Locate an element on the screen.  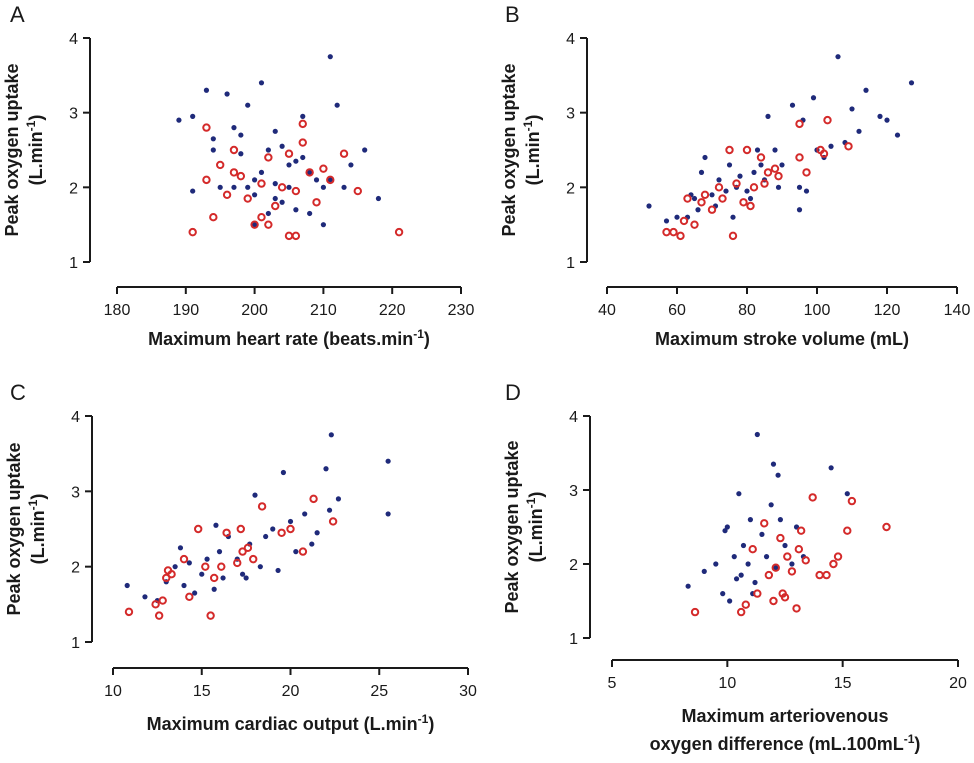
x-tick-label: 20 is located at coordinates (291, 691).